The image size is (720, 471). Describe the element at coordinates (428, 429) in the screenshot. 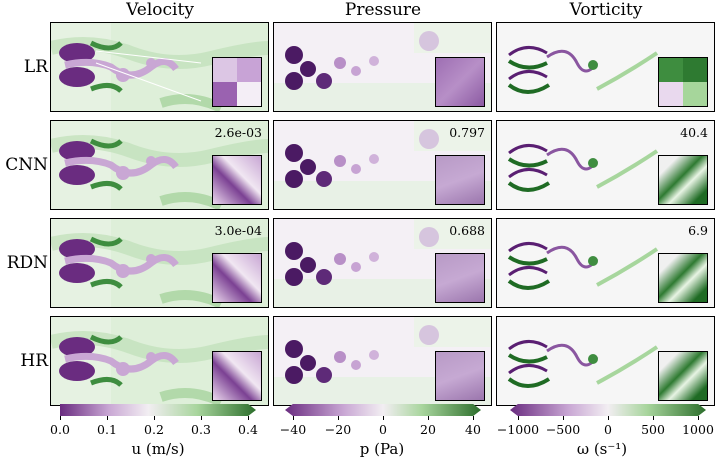

I see `colorbar-tick-label: 20` at that location.